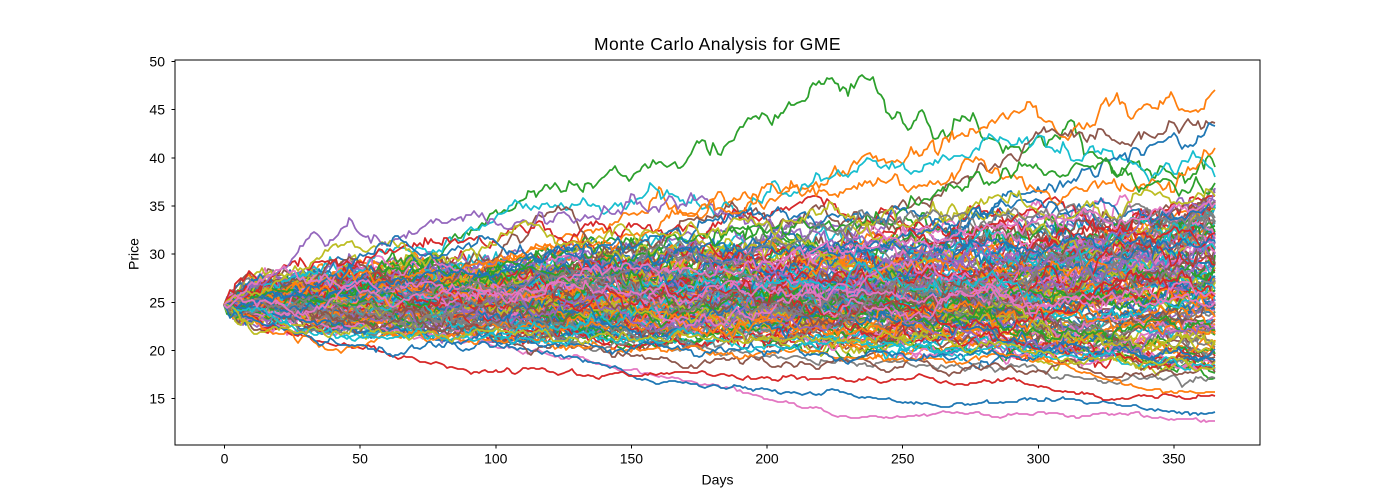 This screenshot has height=500, width=1400. Describe the element at coordinates (157, 206) in the screenshot. I see `svg-text: 35` at that location.